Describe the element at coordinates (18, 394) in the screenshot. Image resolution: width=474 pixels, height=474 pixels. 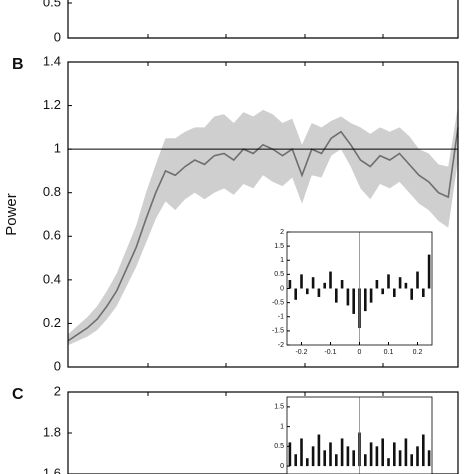
I see `panel-letter: C` at that location.